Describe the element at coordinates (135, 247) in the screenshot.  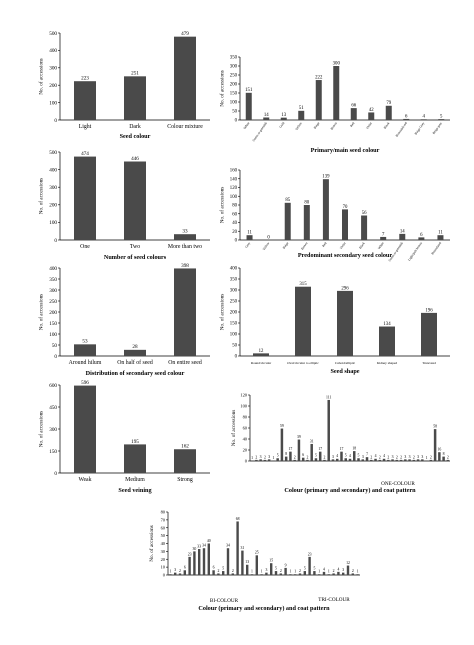
I see `category-label: Two` at that location.